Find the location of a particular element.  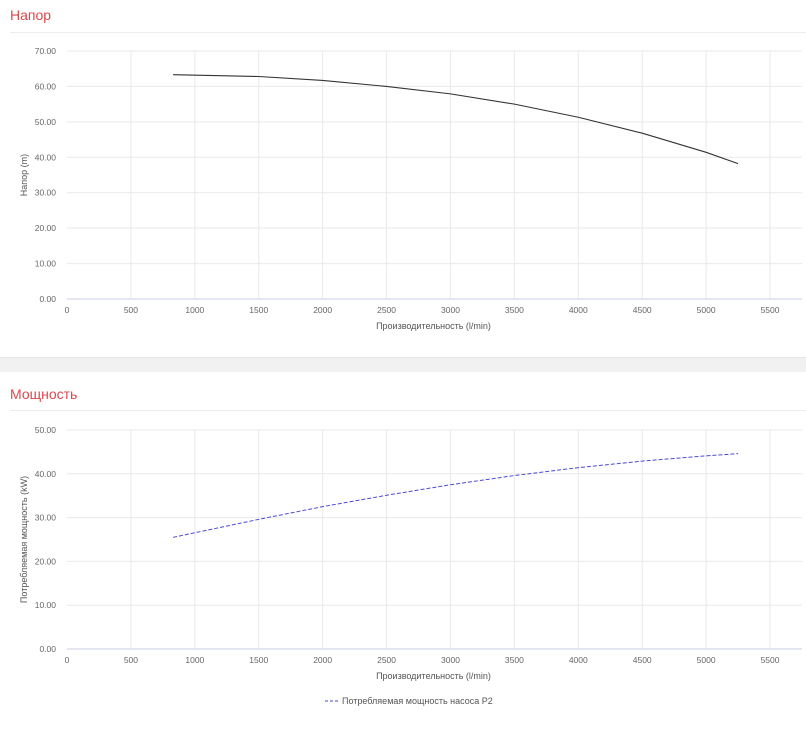

head-x-axis-title: Производительность (l/min) is located at coordinates (433, 326).